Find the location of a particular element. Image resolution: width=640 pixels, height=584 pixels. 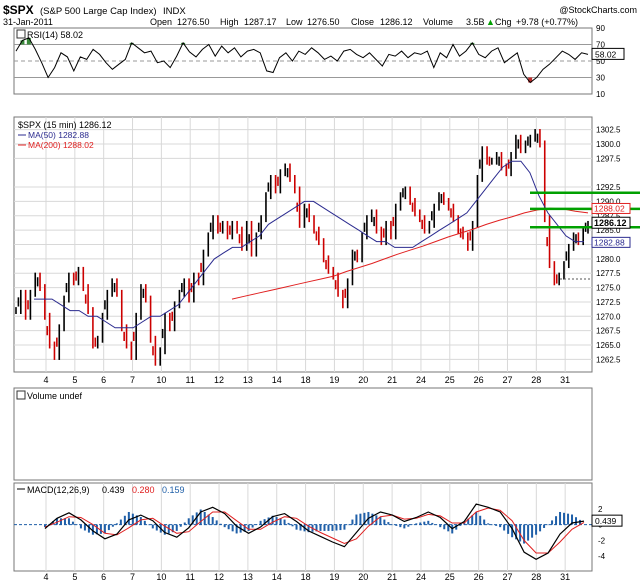

price-x-tick-label: 10 is located at coordinates (161, 380).